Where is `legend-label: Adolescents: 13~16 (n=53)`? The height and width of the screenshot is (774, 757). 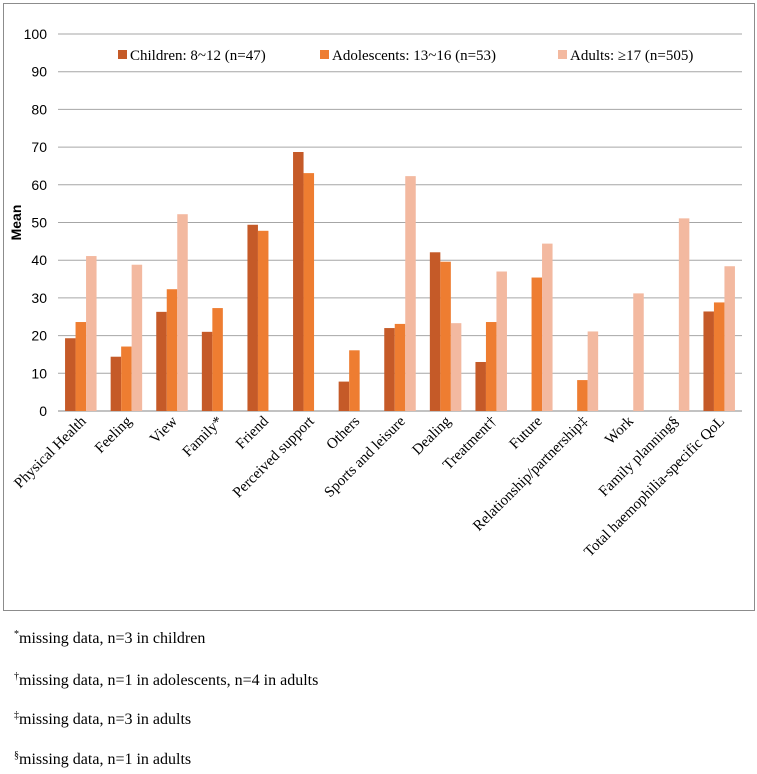 legend-label: Adolescents: 13~16 (n=53) is located at coordinates (414, 56).